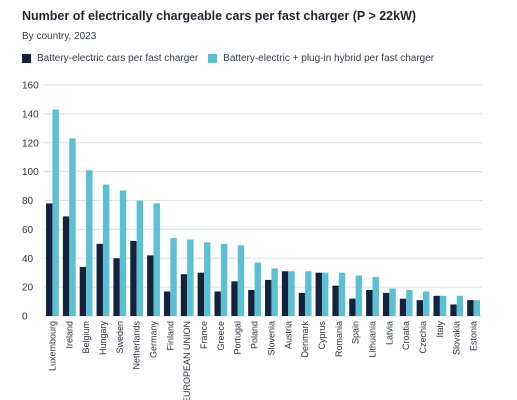 This screenshot has height=400, width=517. Describe the element at coordinates (187, 360) in the screenshot. I see `x-tick-label: EUROPEAN UNION` at that location.